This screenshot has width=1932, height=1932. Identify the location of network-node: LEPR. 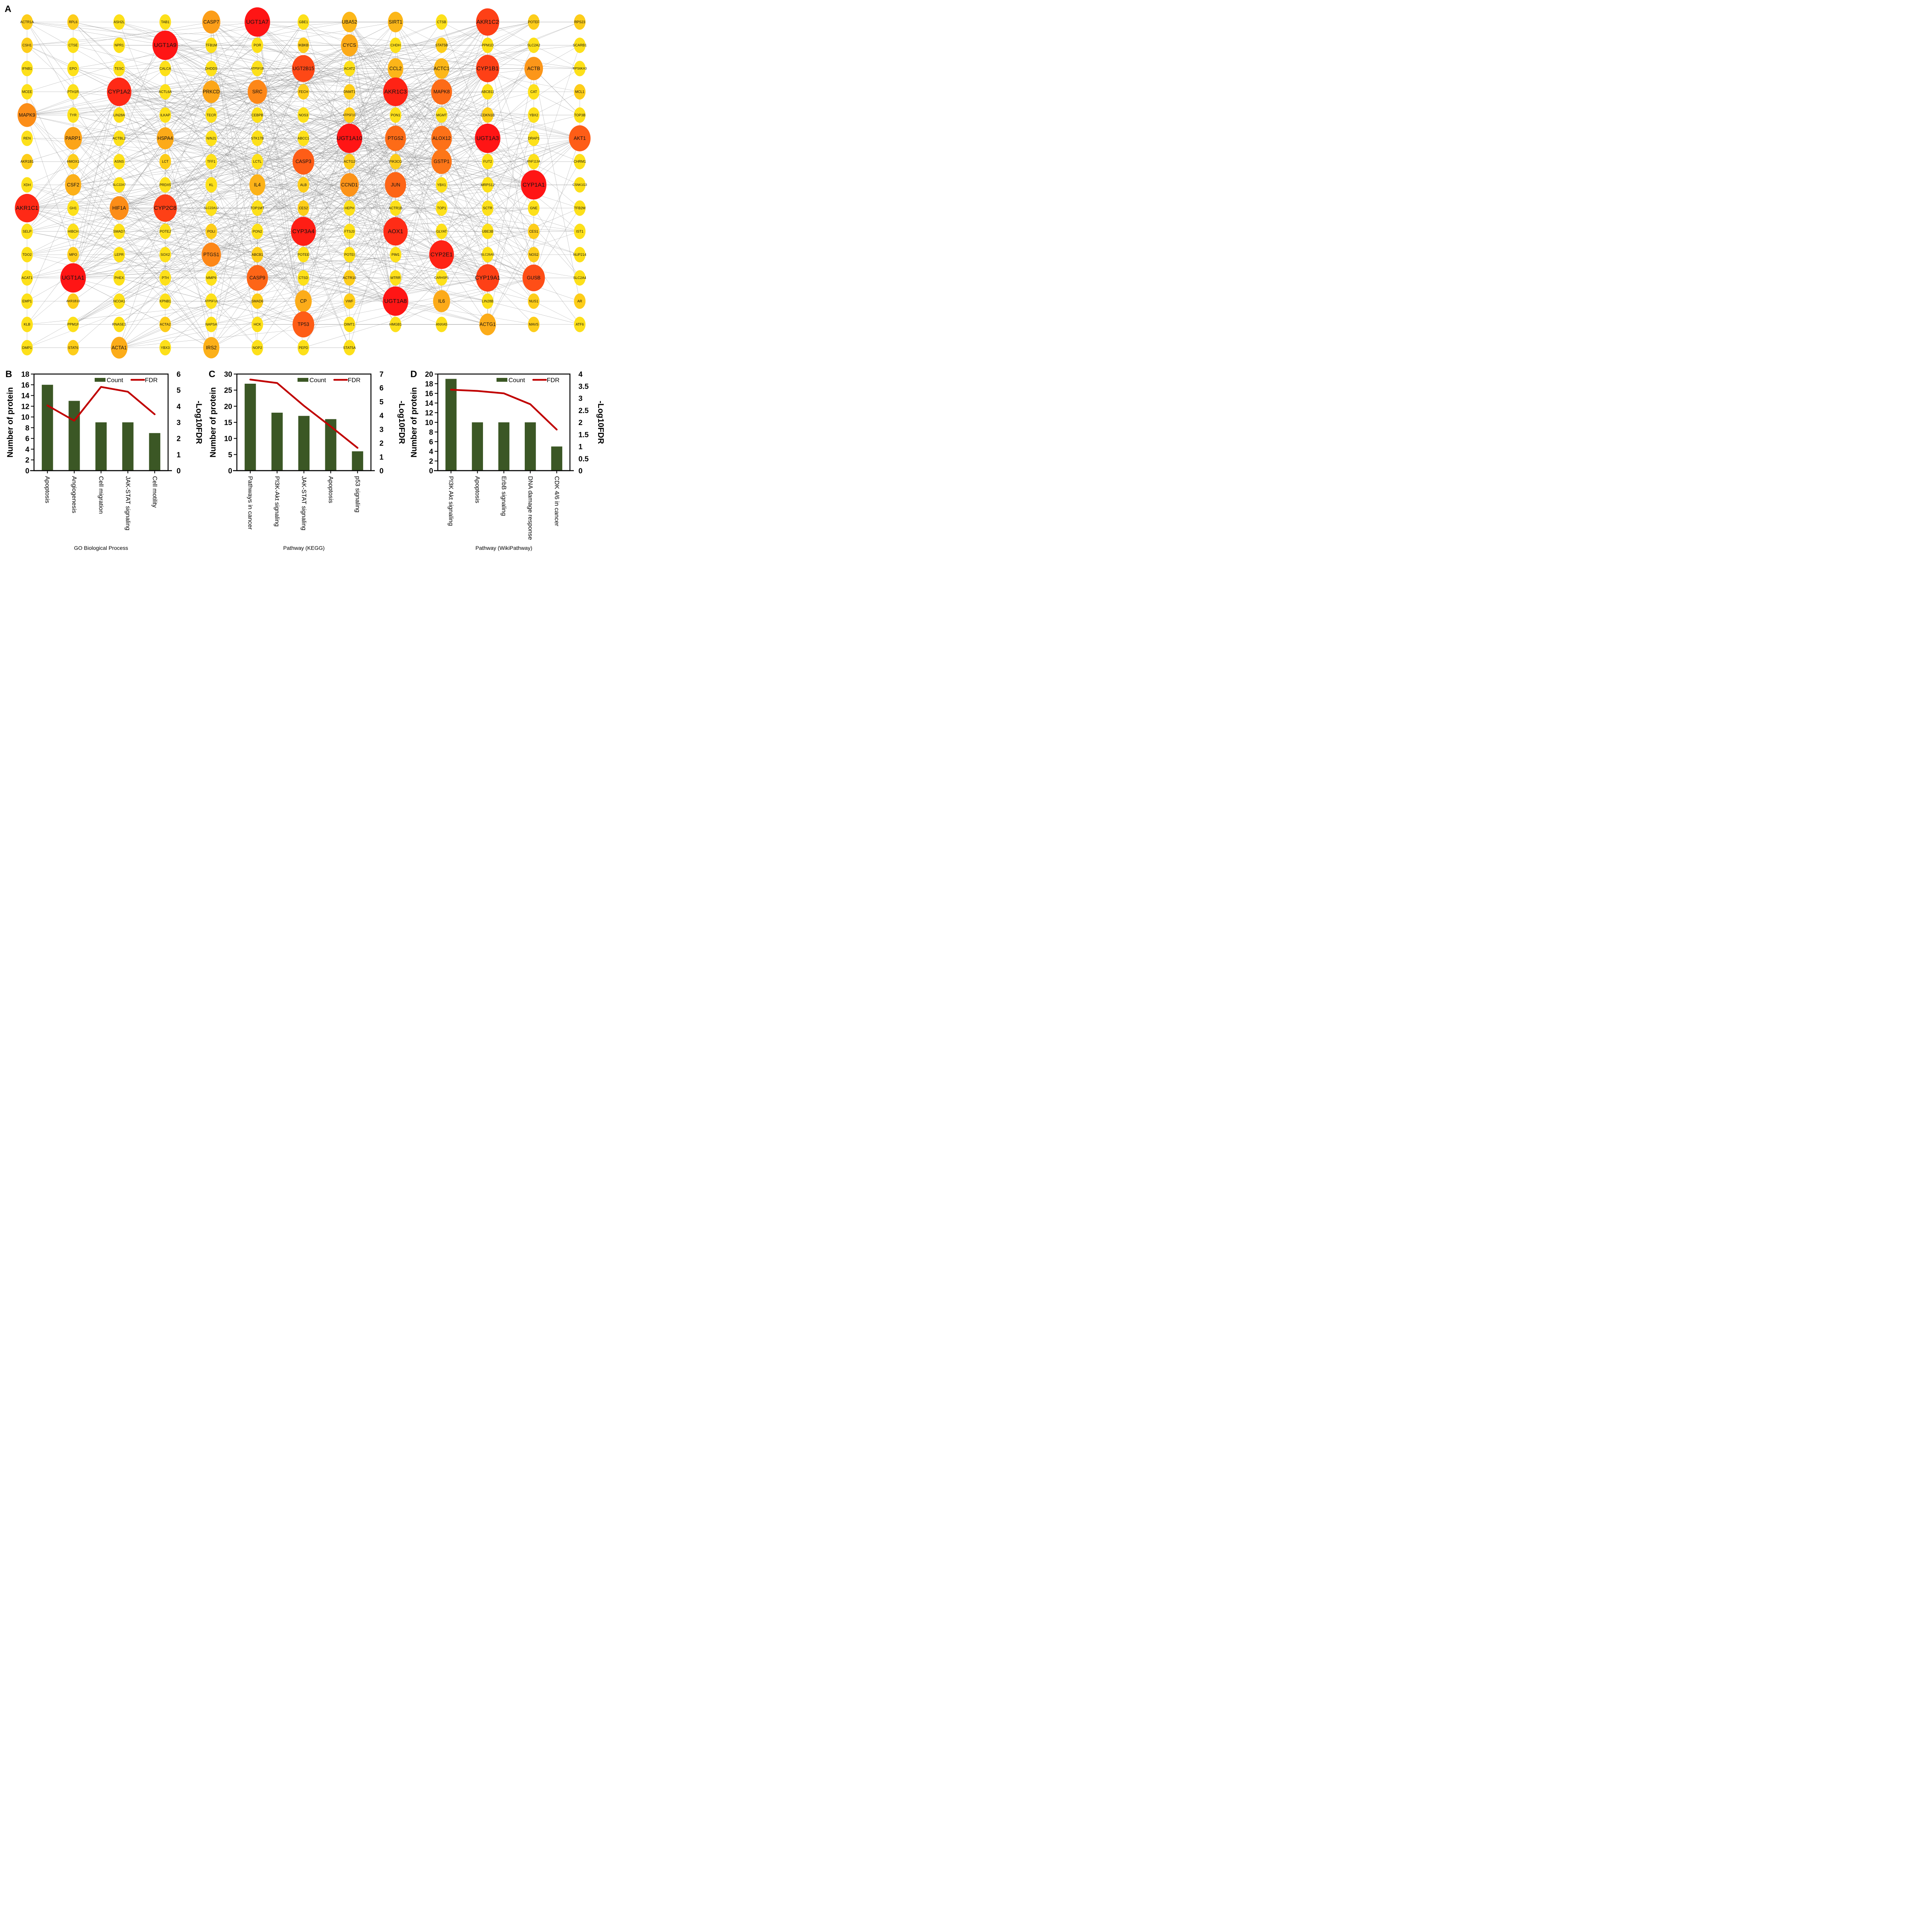
(119, 255).